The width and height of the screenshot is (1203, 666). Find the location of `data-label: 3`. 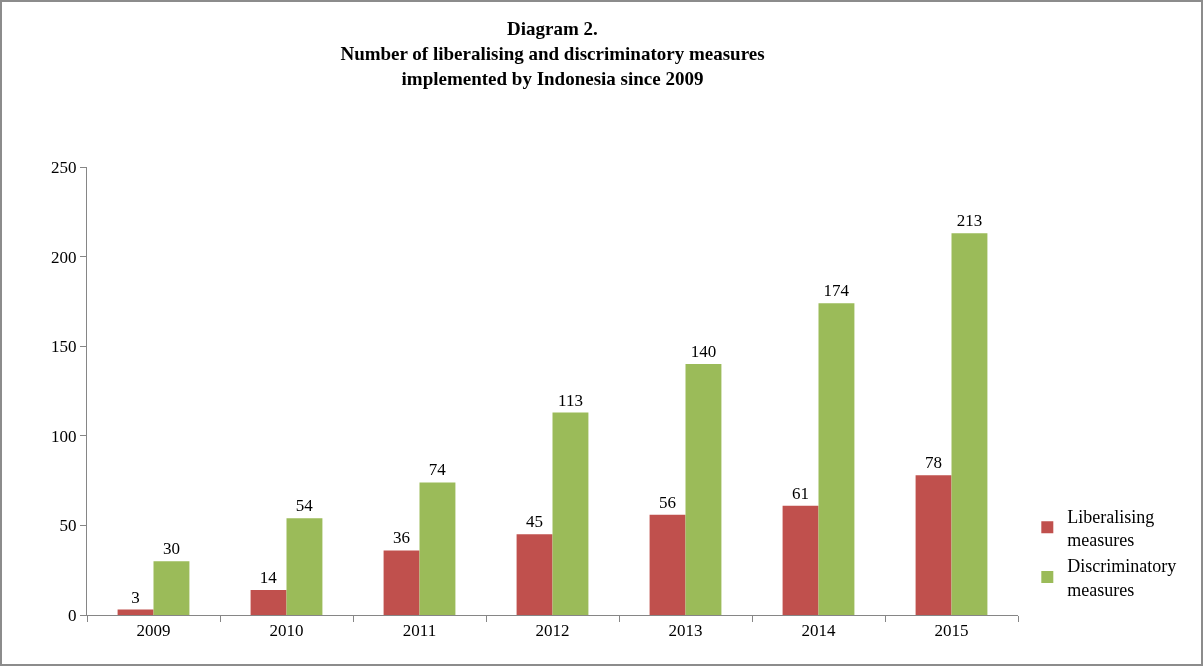

data-label: 3 is located at coordinates (135, 597).